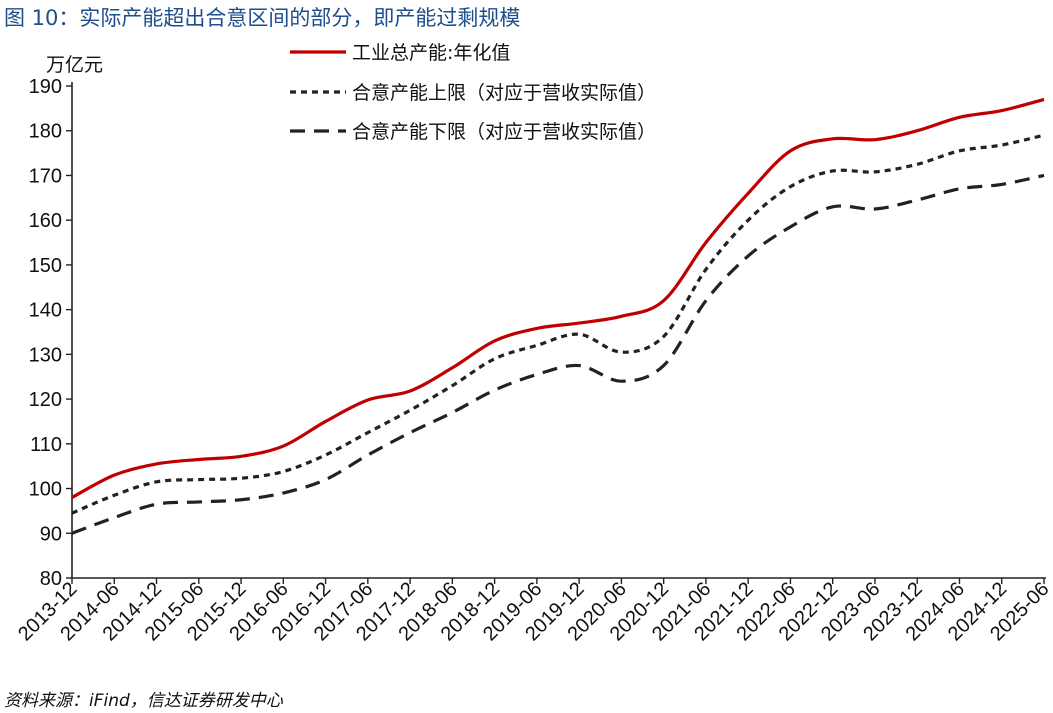  I want to click on y-tick-label: 160, so click(45, 221).